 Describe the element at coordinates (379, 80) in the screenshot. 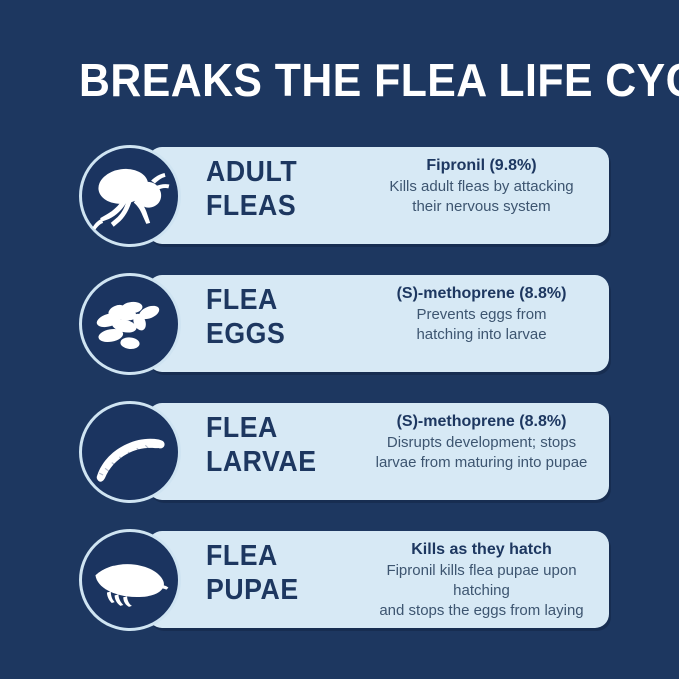

I see `page-title: BREAKS THE FLEA LIFE CYCLE` at that location.